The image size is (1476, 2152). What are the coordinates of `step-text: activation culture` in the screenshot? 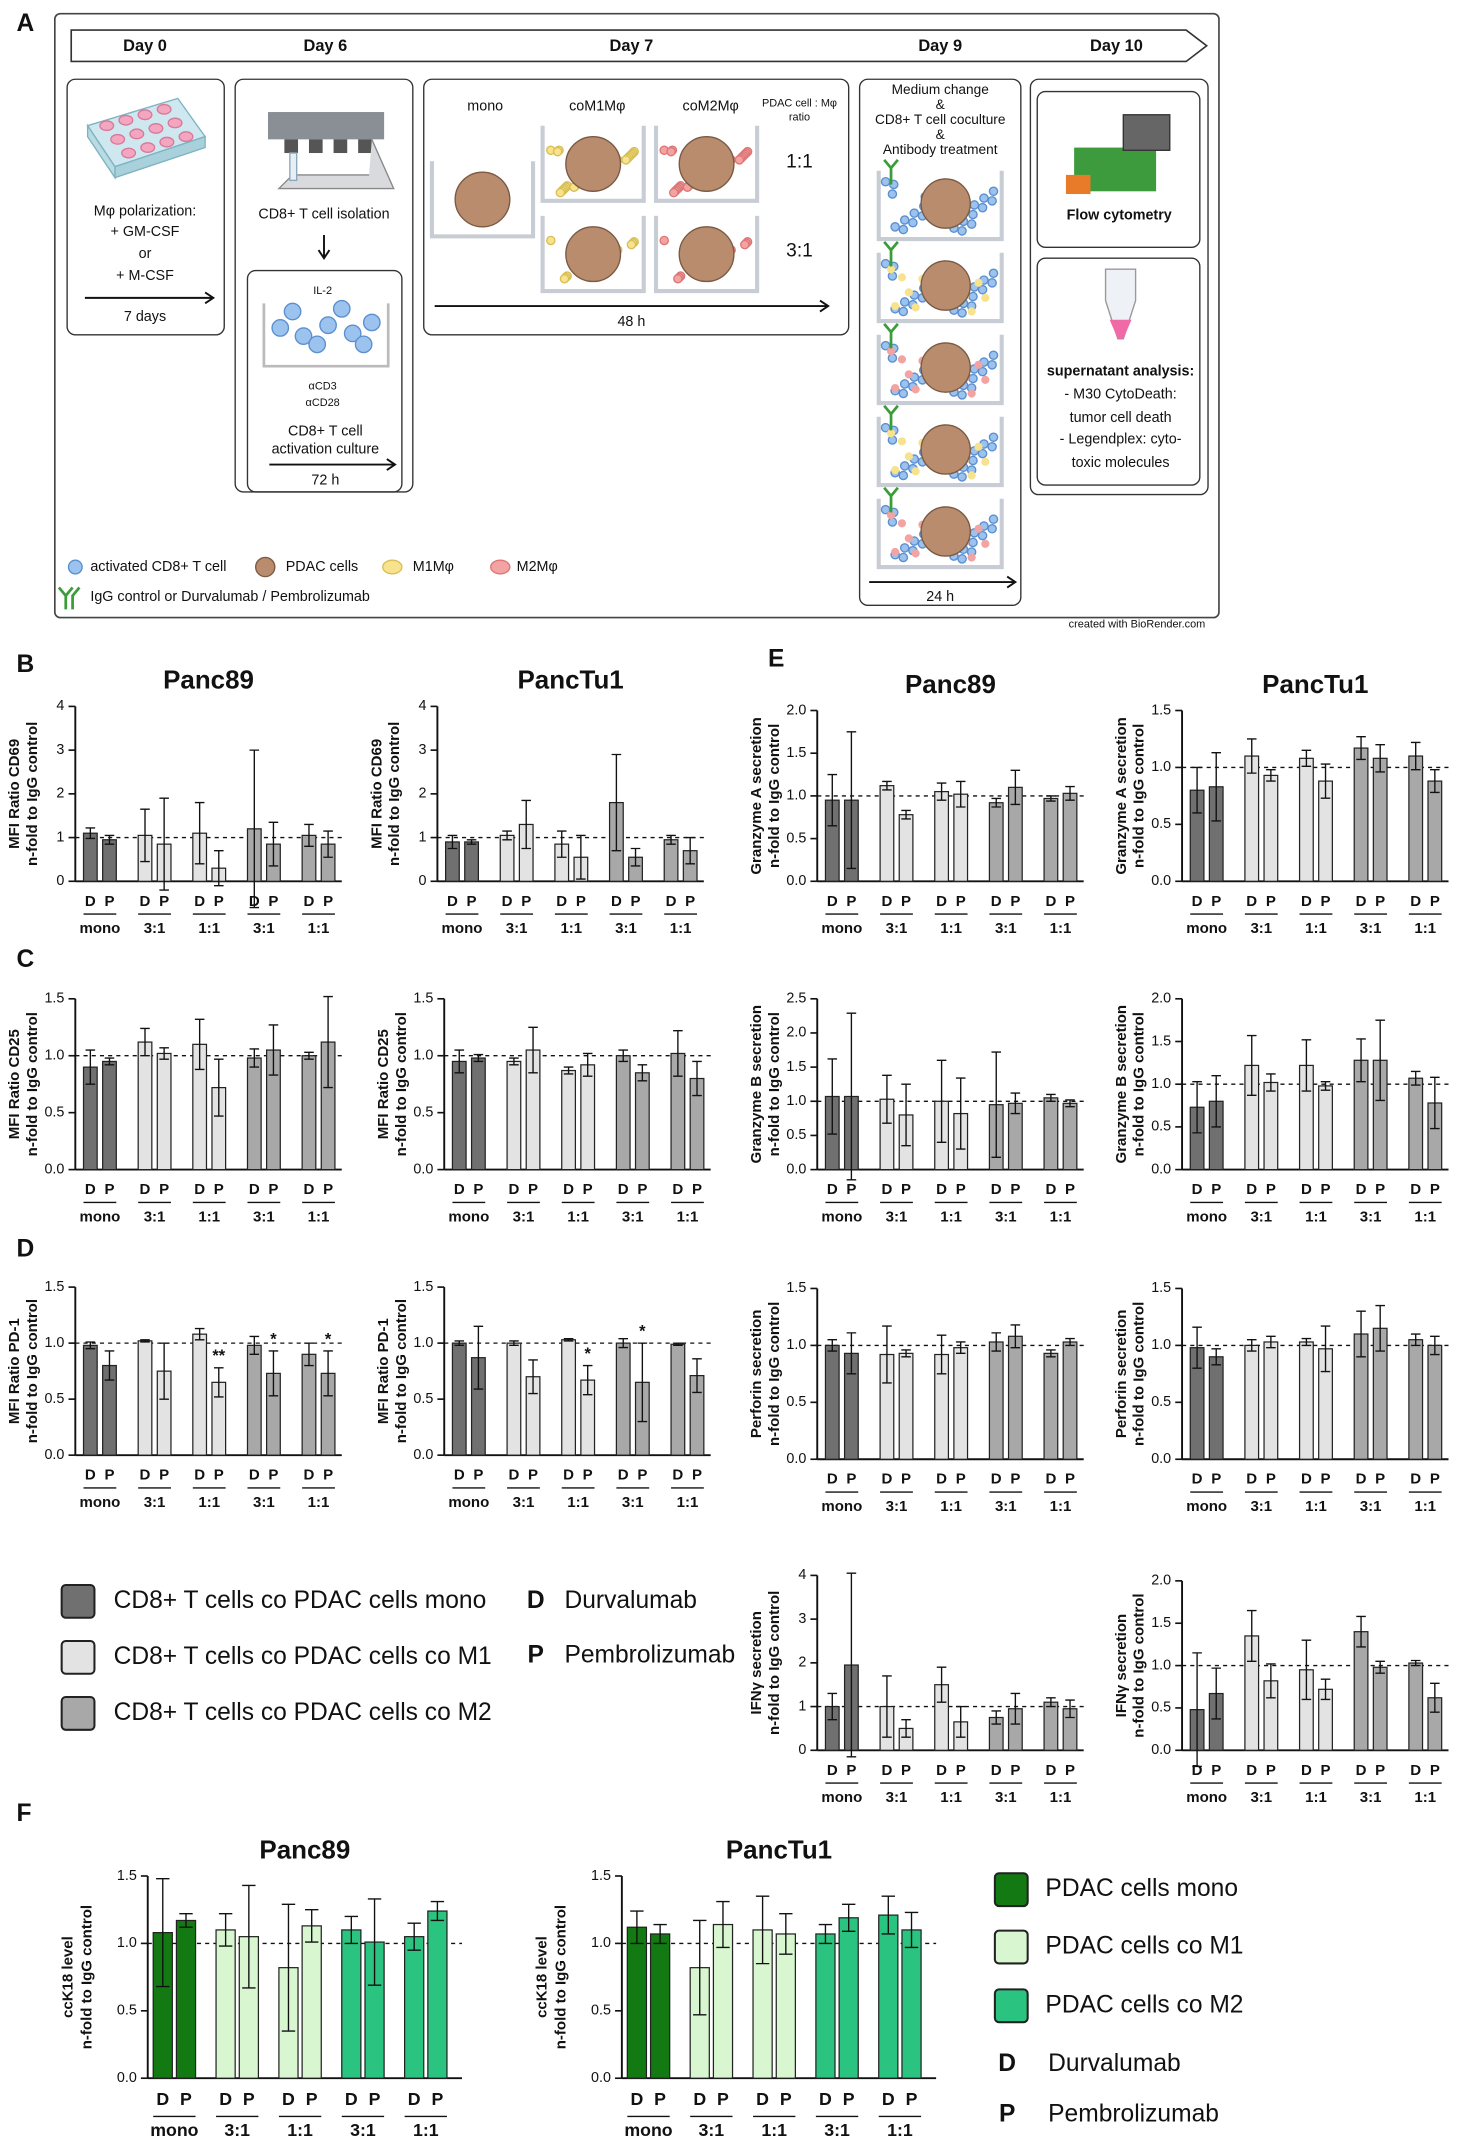 It's located at (326, 449).